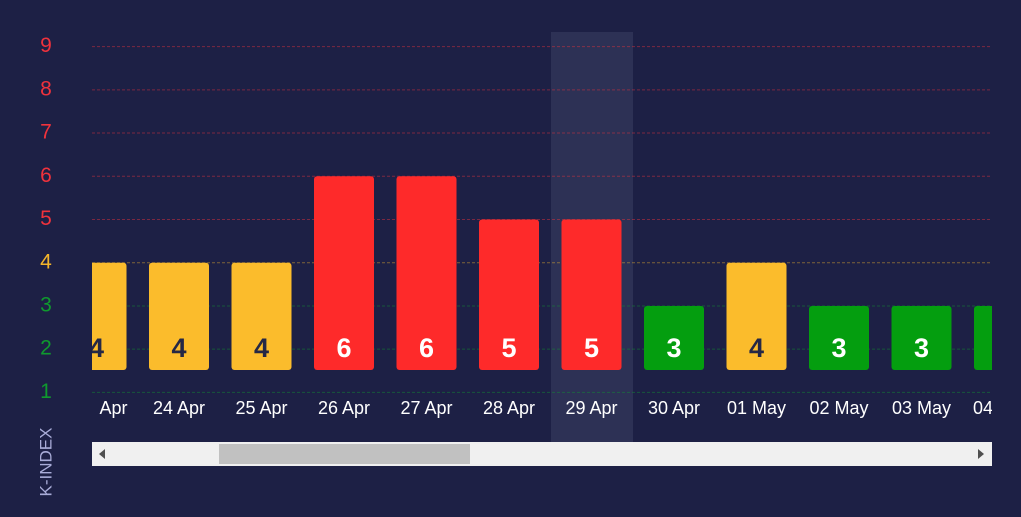 The height and width of the screenshot is (517, 1021). What do you see at coordinates (46, 304) in the screenshot?
I see `y-tick-label: 3` at bounding box center [46, 304].